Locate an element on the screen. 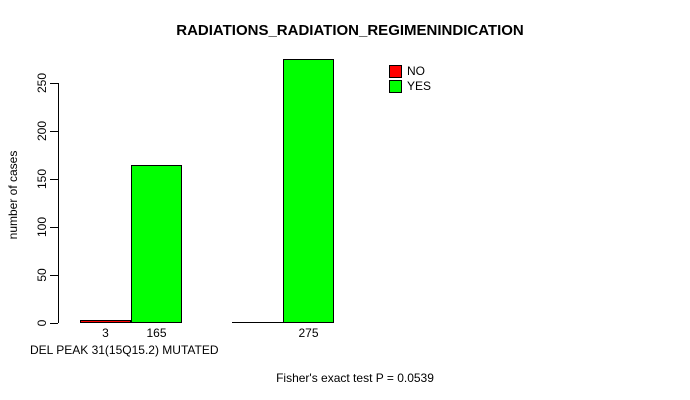 Image resolution: width=690 pixels, height=400 pixels. x-axis-label: DEL PEAK 31(15Q15.2) MUTATED is located at coordinates (124, 350).